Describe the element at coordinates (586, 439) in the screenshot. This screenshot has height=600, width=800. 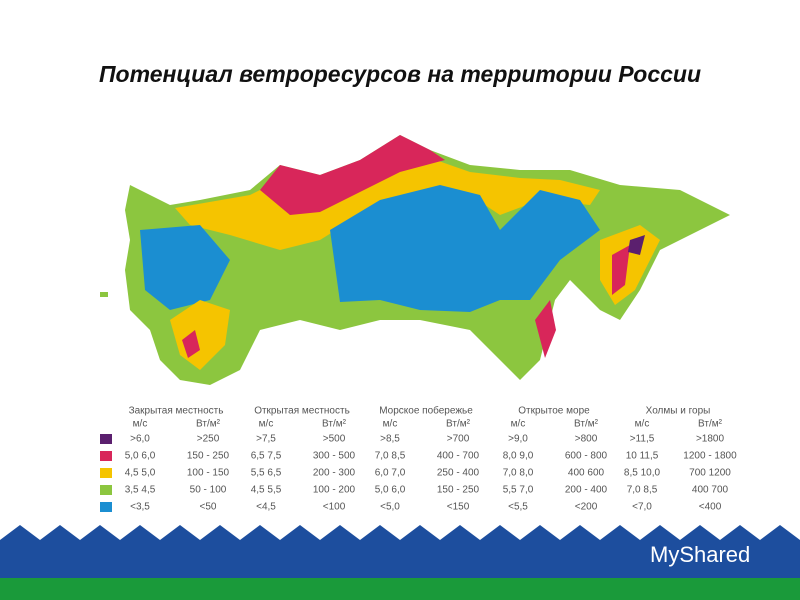
I see `legend-cell: >800` at that location.